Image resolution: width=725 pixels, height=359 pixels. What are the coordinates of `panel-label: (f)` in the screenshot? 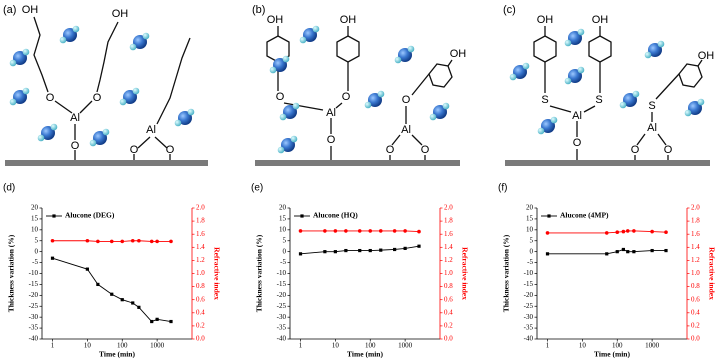 It's located at (502, 188).